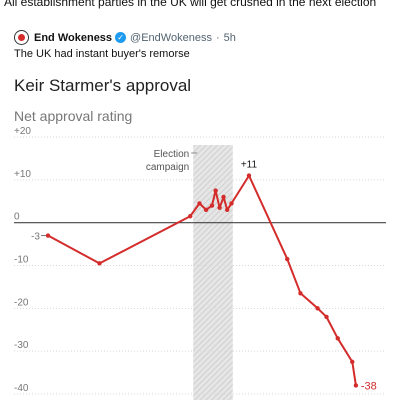  What do you see at coordinates (249, 165) in the screenshot?
I see `peak-value-label: +11` at bounding box center [249, 165].